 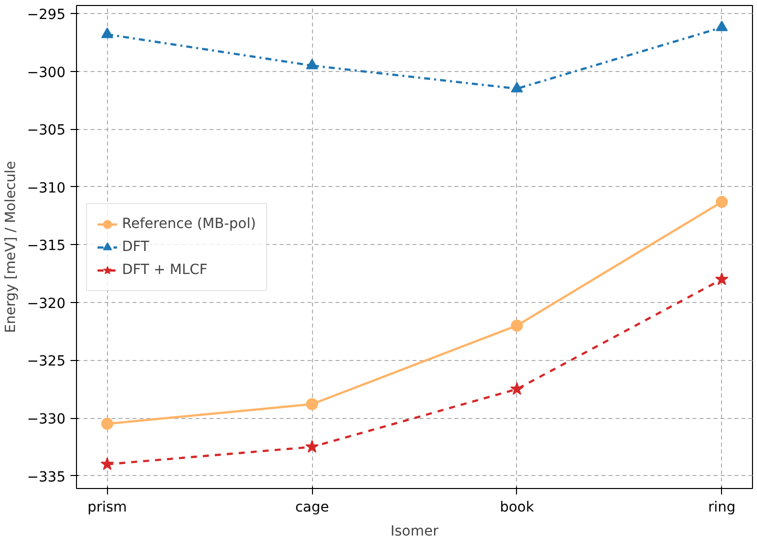 What do you see at coordinates (46, 130) in the screenshot?
I see `y-tick-label: −305` at bounding box center [46, 130].